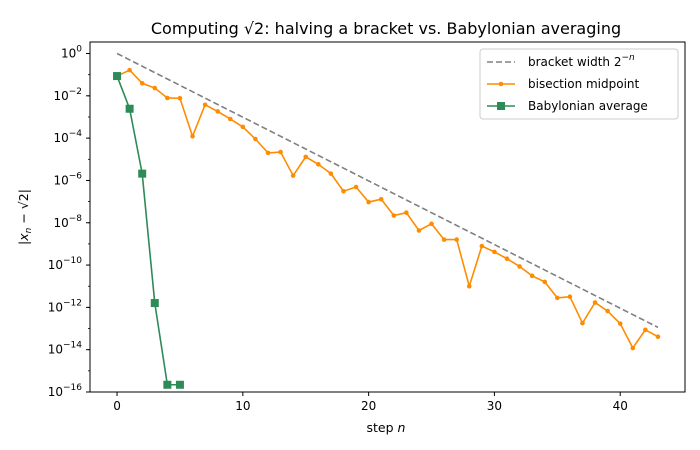  I want to click on x-tick-label: 30, so click(494, 406).